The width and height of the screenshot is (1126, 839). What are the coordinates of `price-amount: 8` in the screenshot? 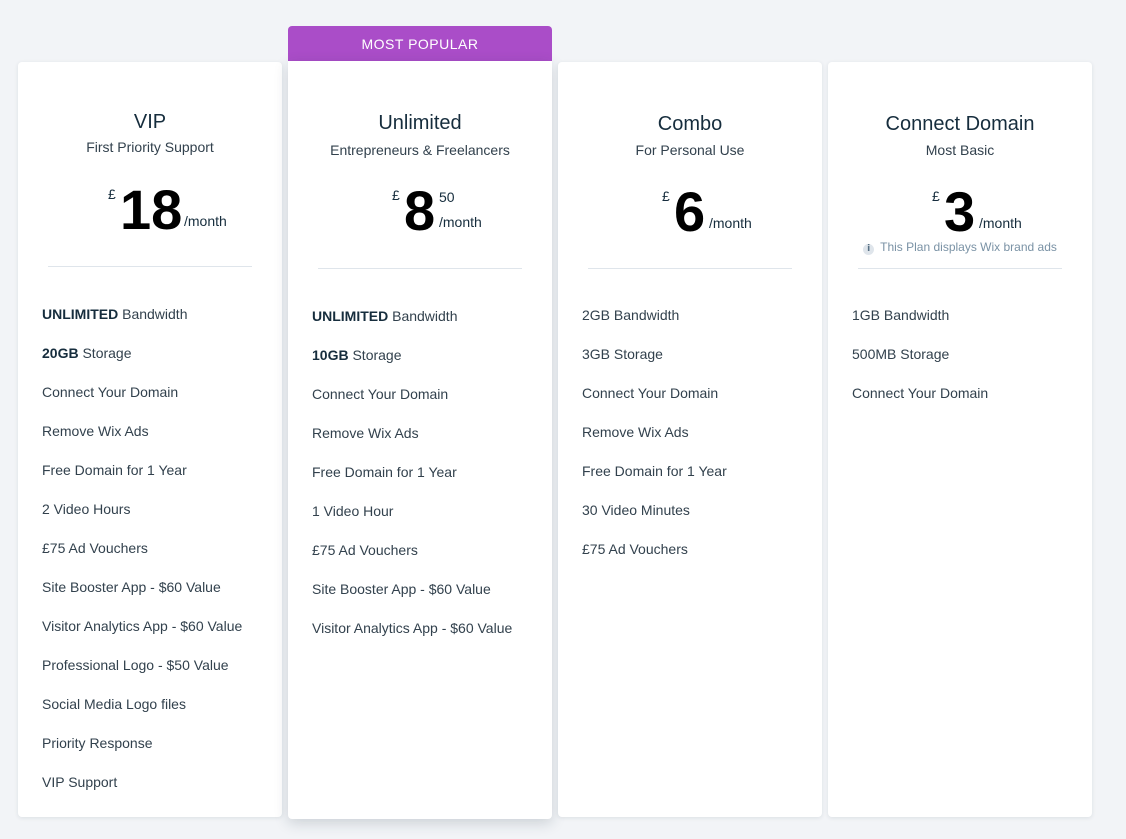 It's located at (420, 210).